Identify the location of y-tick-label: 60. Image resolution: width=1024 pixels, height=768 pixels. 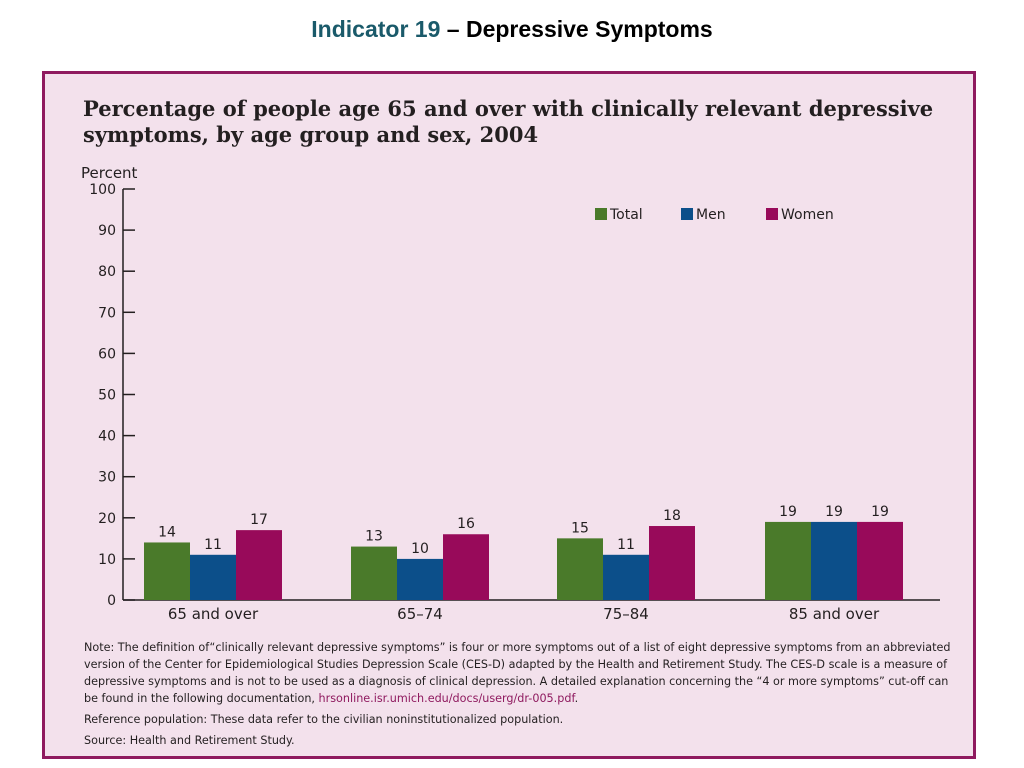
(107, 354).